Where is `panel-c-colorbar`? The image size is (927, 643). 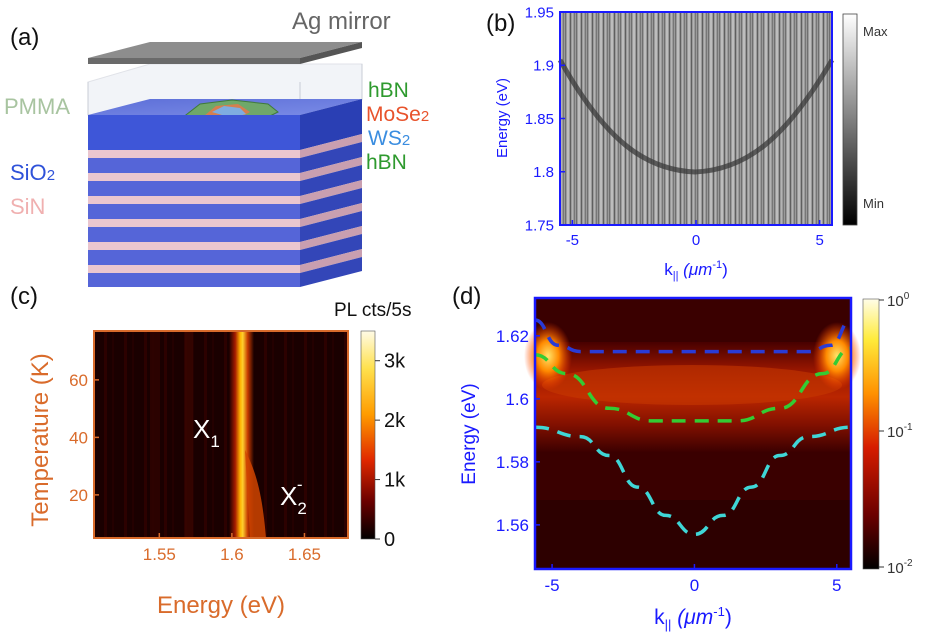 panel-c-colorbar is located at coordinates (368, 435).